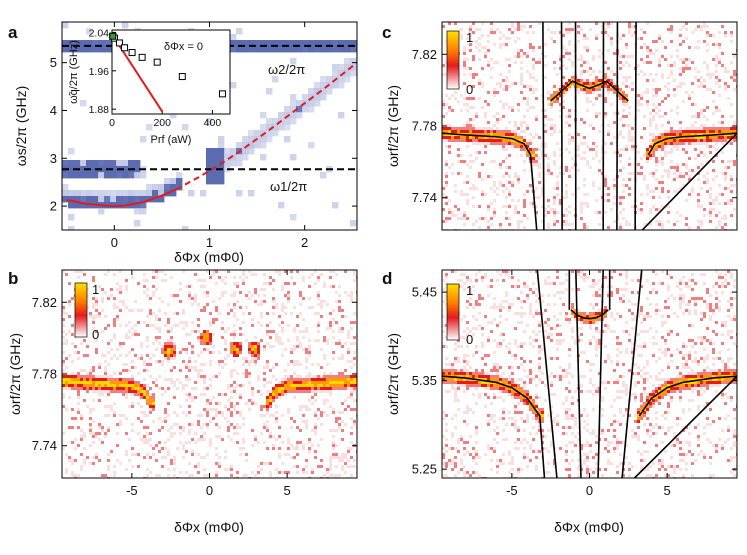  I want to click on panel-c-colorbar: 1 0, so click(460, 63).